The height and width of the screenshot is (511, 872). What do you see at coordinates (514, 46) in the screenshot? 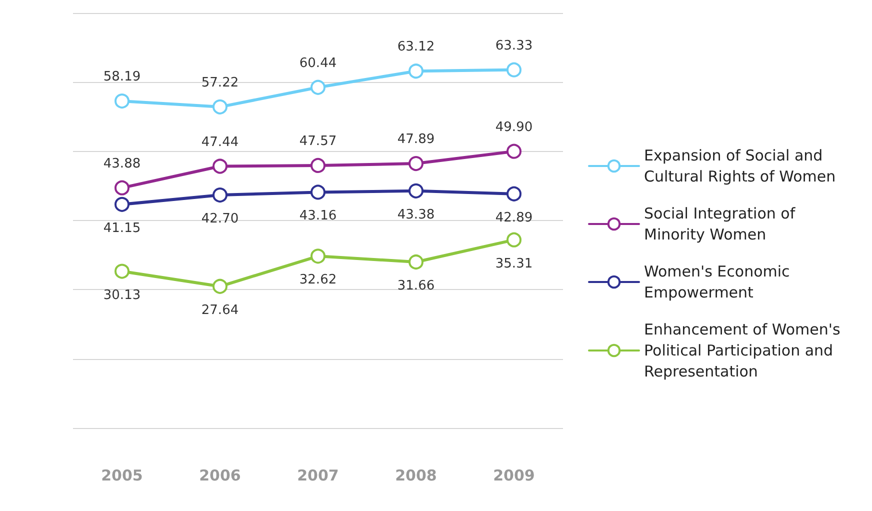
I see `data-label: 63.33` at bounding box center [514, 46].